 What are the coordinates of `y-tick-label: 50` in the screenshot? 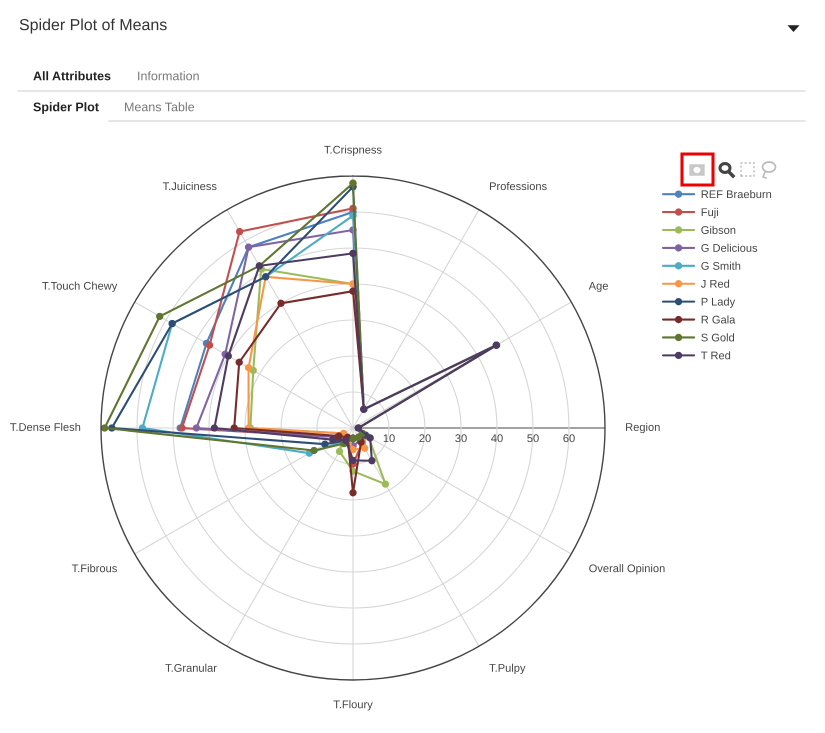 It's located at (533, 438).